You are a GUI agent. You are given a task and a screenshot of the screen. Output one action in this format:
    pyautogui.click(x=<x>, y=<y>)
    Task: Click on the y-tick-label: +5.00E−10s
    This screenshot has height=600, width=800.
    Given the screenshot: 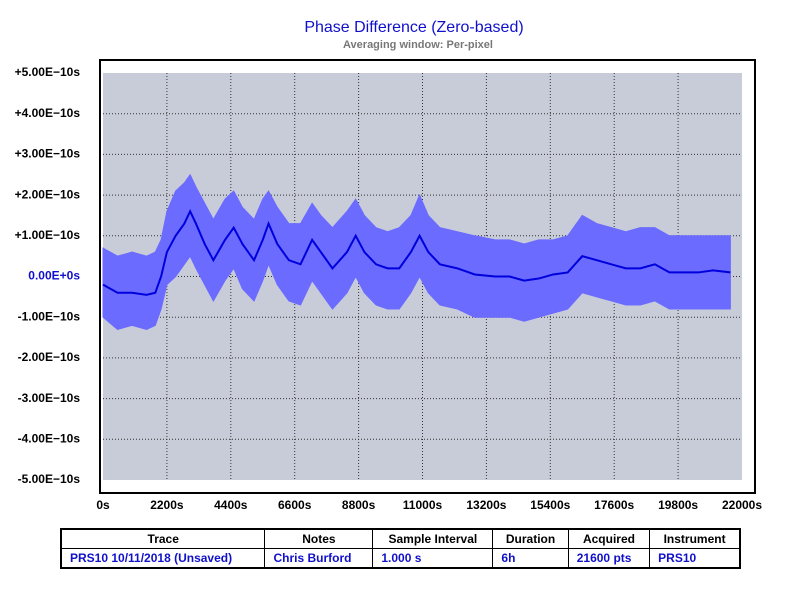 What is the action you would take?
    pyautogui.click(x=48, y=72)
    